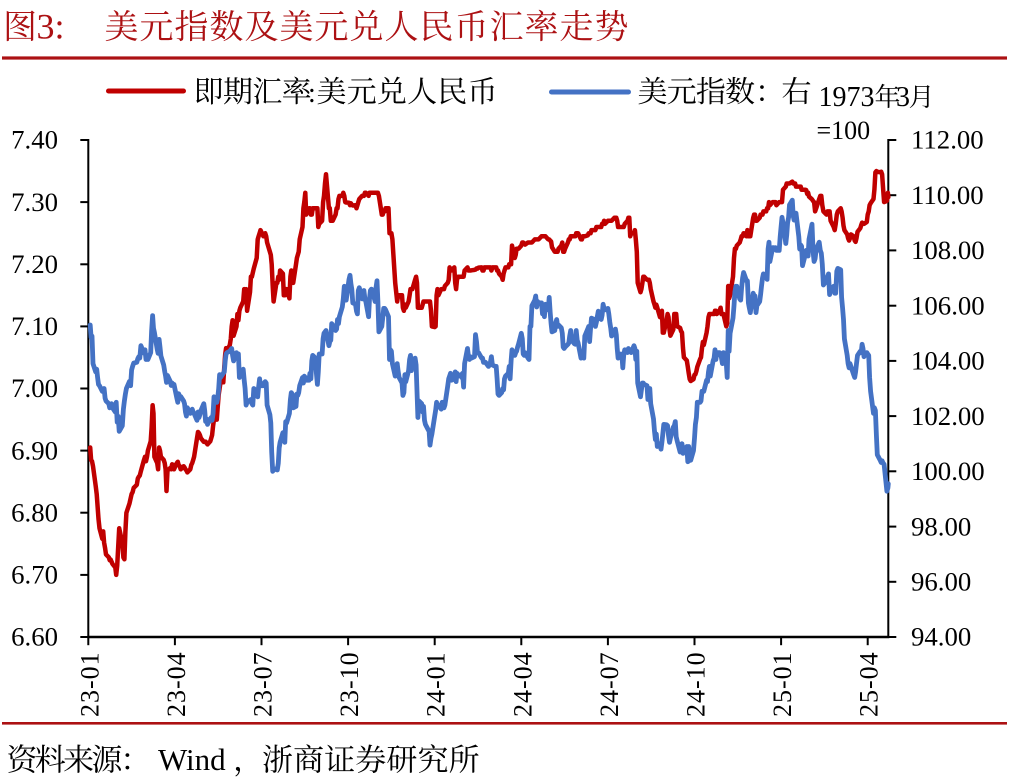 Image resolution: width=1009 pixels, height=781 pixels. What do you see at coordinates (948, 416) in the screenshot?
I see `svg-text: 102.00` at bounding box center [948, 416].